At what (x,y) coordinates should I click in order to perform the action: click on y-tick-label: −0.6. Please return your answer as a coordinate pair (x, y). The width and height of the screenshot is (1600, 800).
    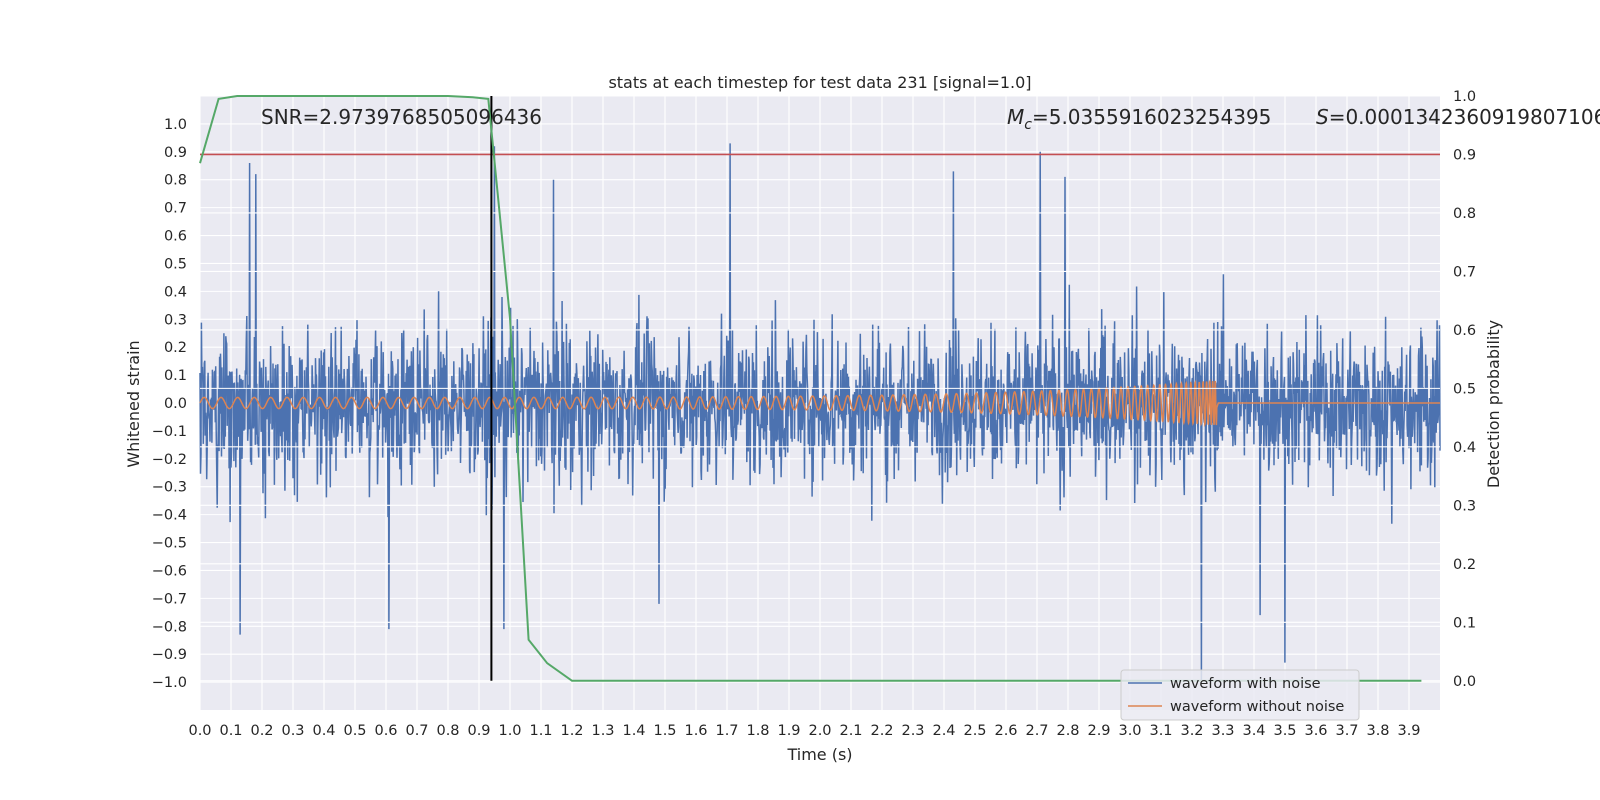
    Looking at the image, I should click on (169, 571).